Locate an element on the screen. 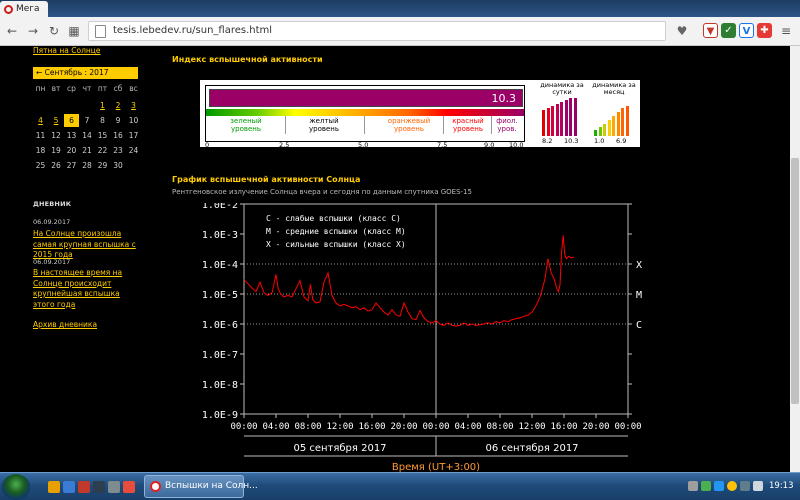 The width and height of the screenshot is (800, 500). level-text: фиол. уров. is located at coordinates (507, 125).